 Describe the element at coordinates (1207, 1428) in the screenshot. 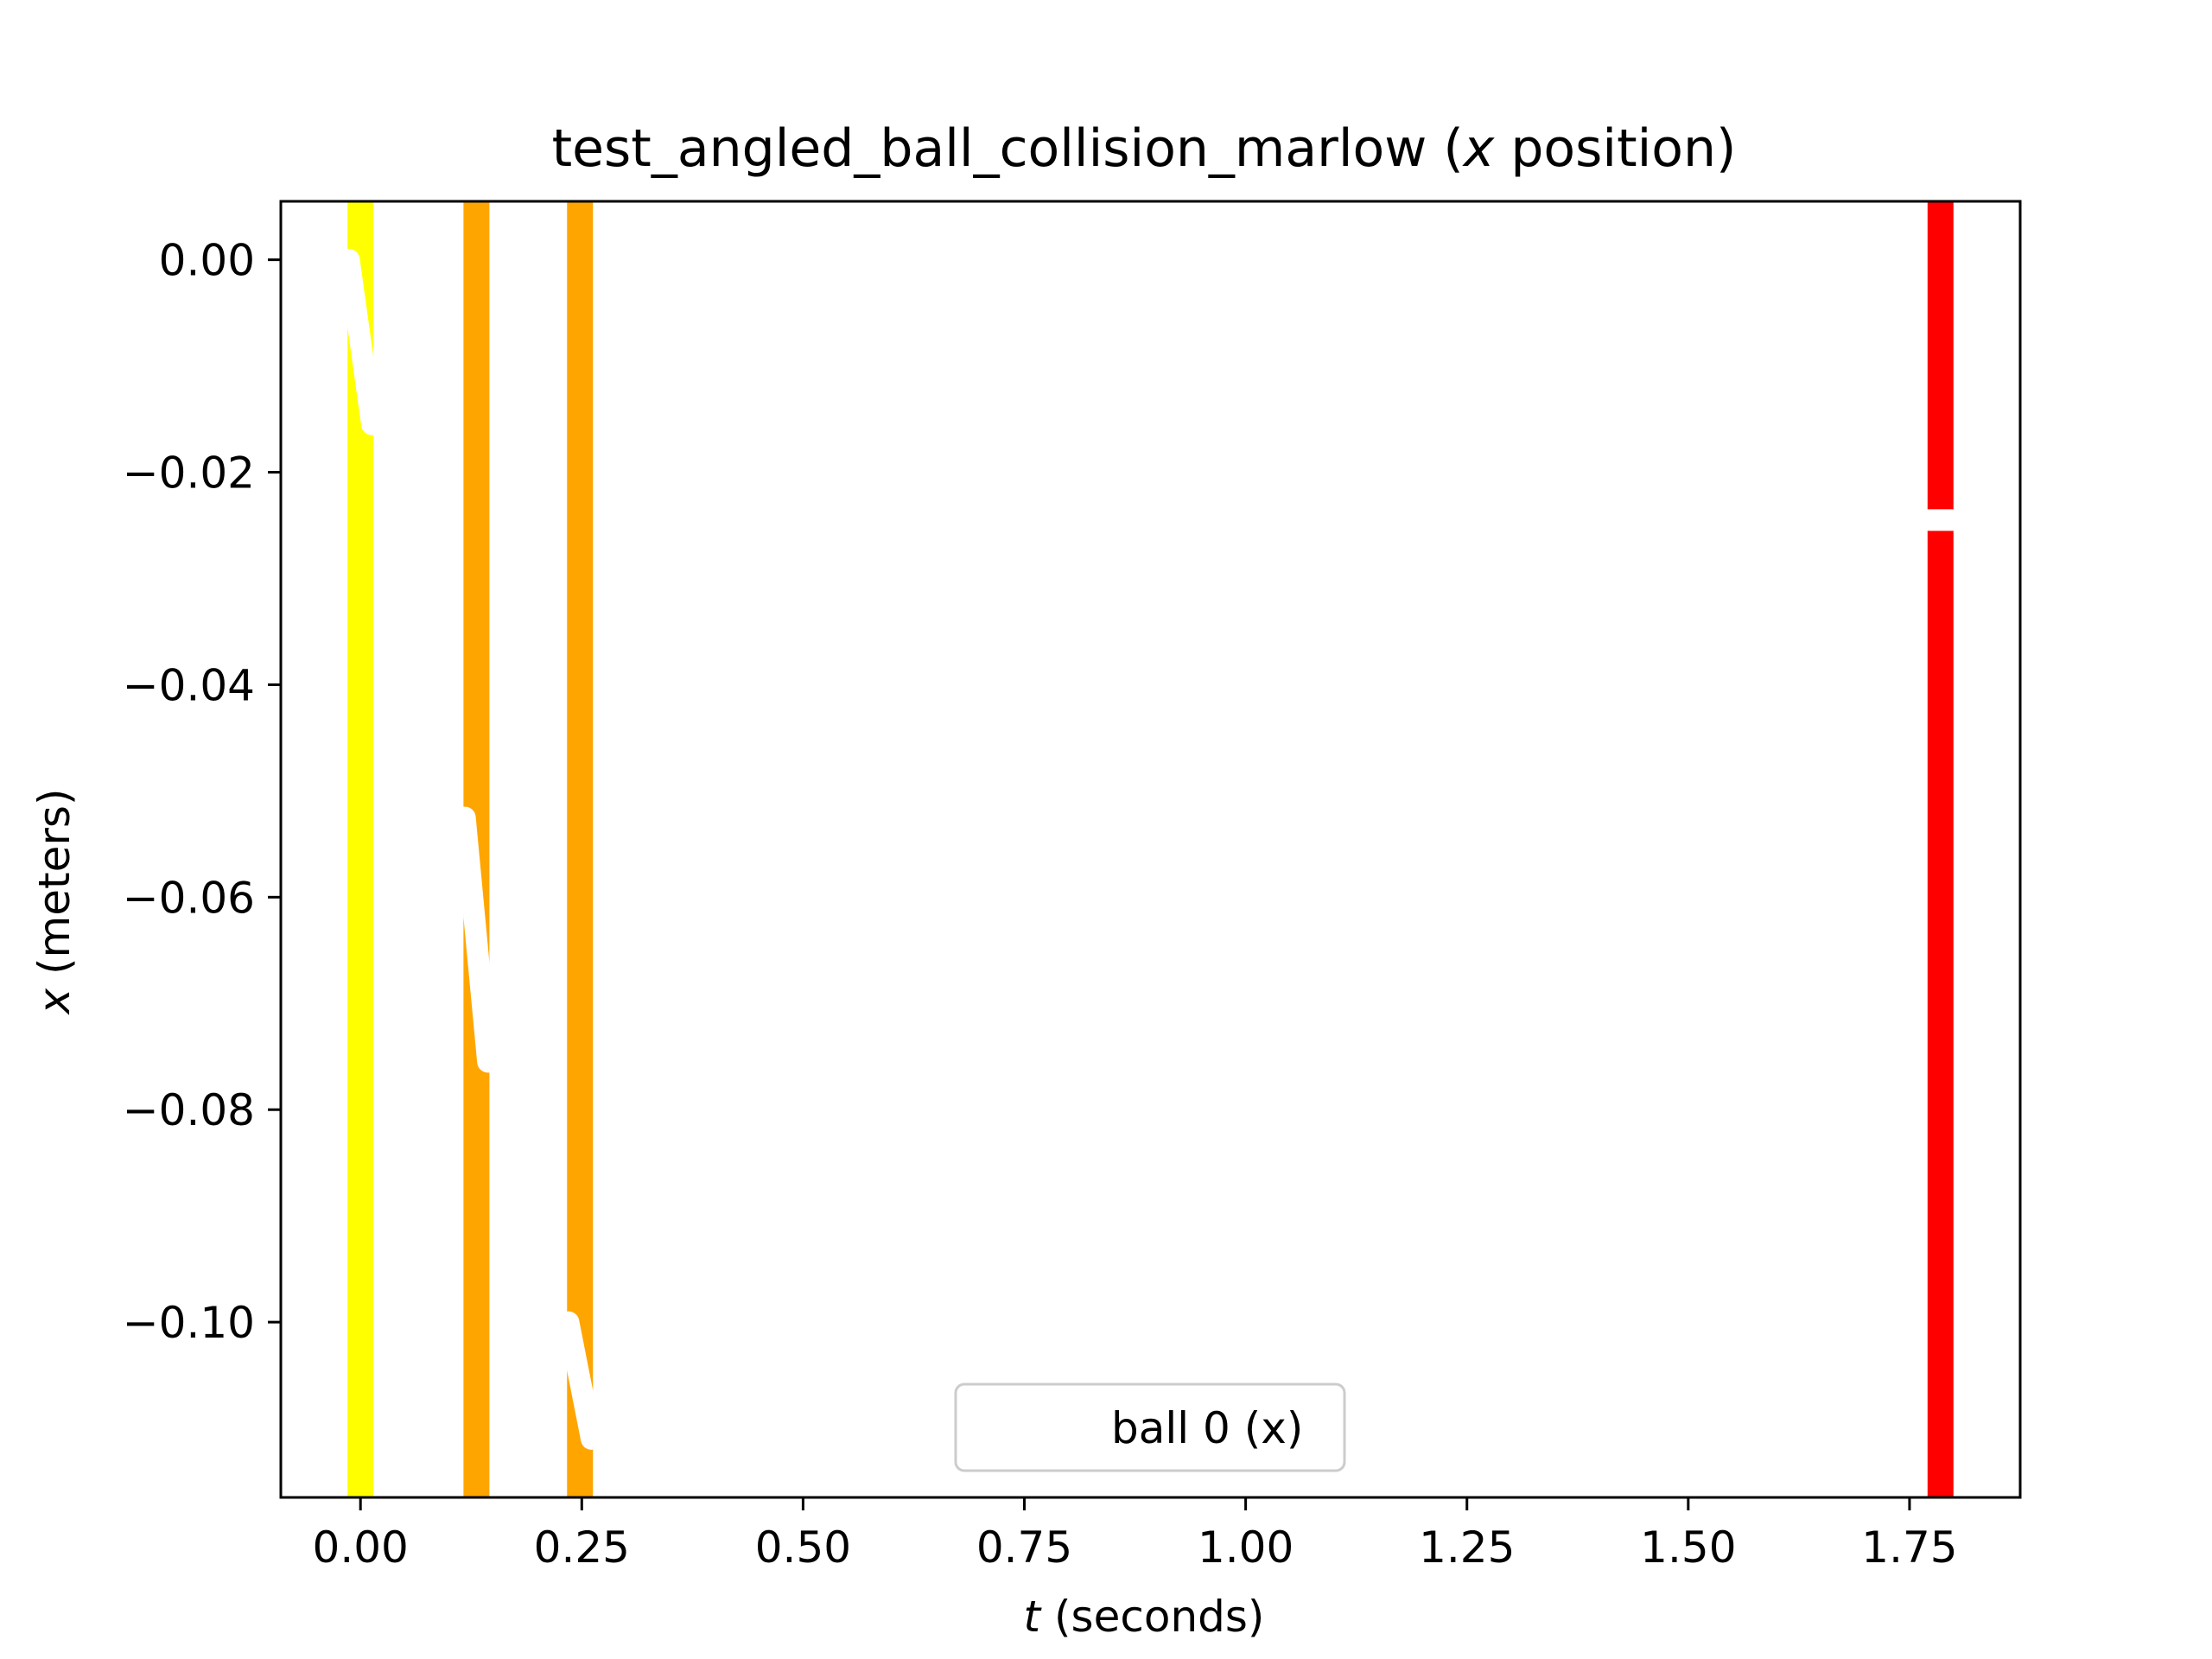

I see `legend-label: ball 0 (x)` at that location.